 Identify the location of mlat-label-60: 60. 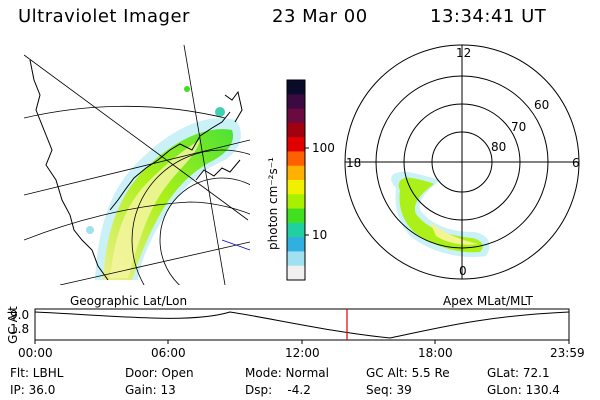
(542, 105).